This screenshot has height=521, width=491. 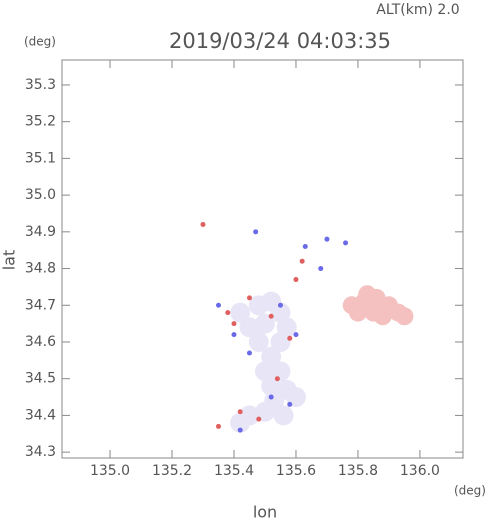 I want to click on y-tick-label: 34.9, so click(x=40, y=232).